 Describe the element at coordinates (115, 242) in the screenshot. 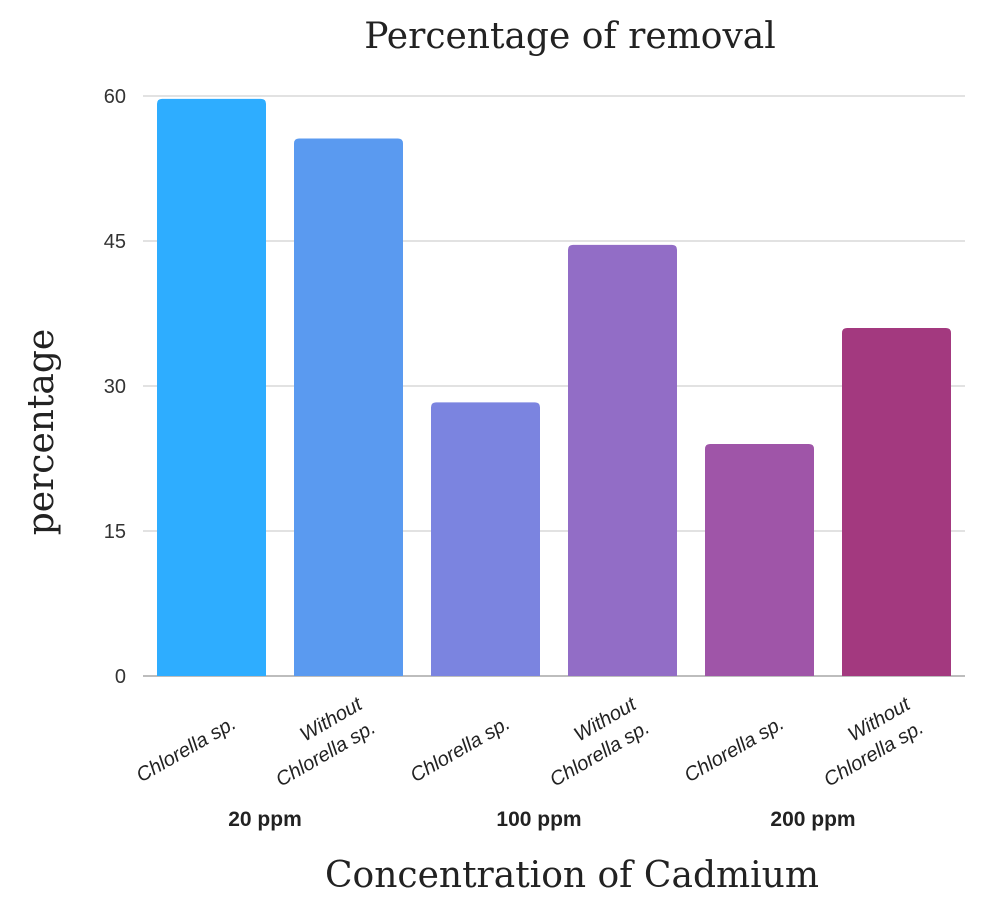

I see `y-tick-label: 45` at that location.